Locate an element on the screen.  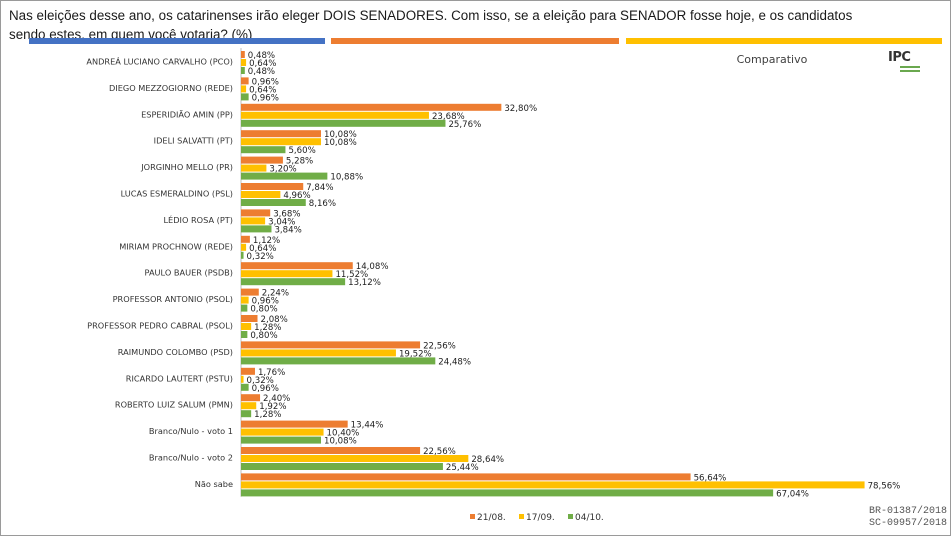
category-label: ESPERIDIÃO AMIN (PP) is located at coordinates (187, 114).